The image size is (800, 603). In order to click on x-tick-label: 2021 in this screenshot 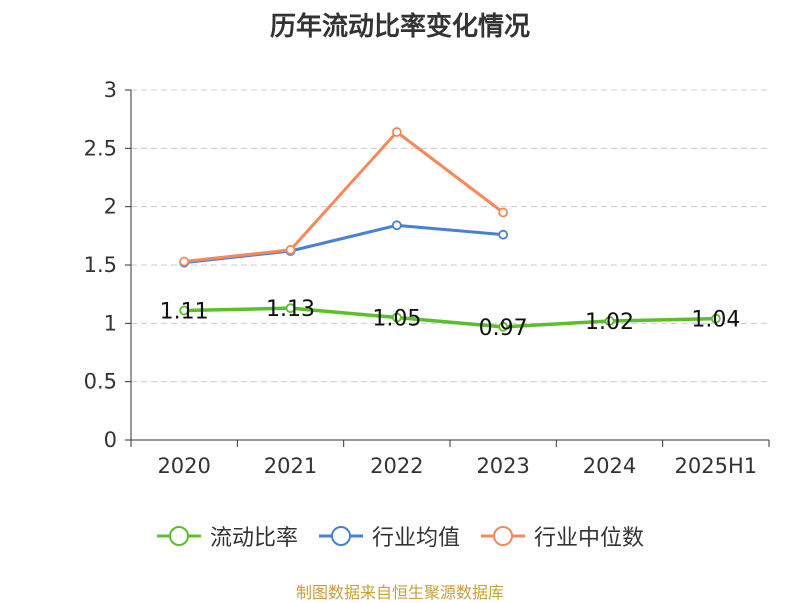, I will do `click(290, 466)`.